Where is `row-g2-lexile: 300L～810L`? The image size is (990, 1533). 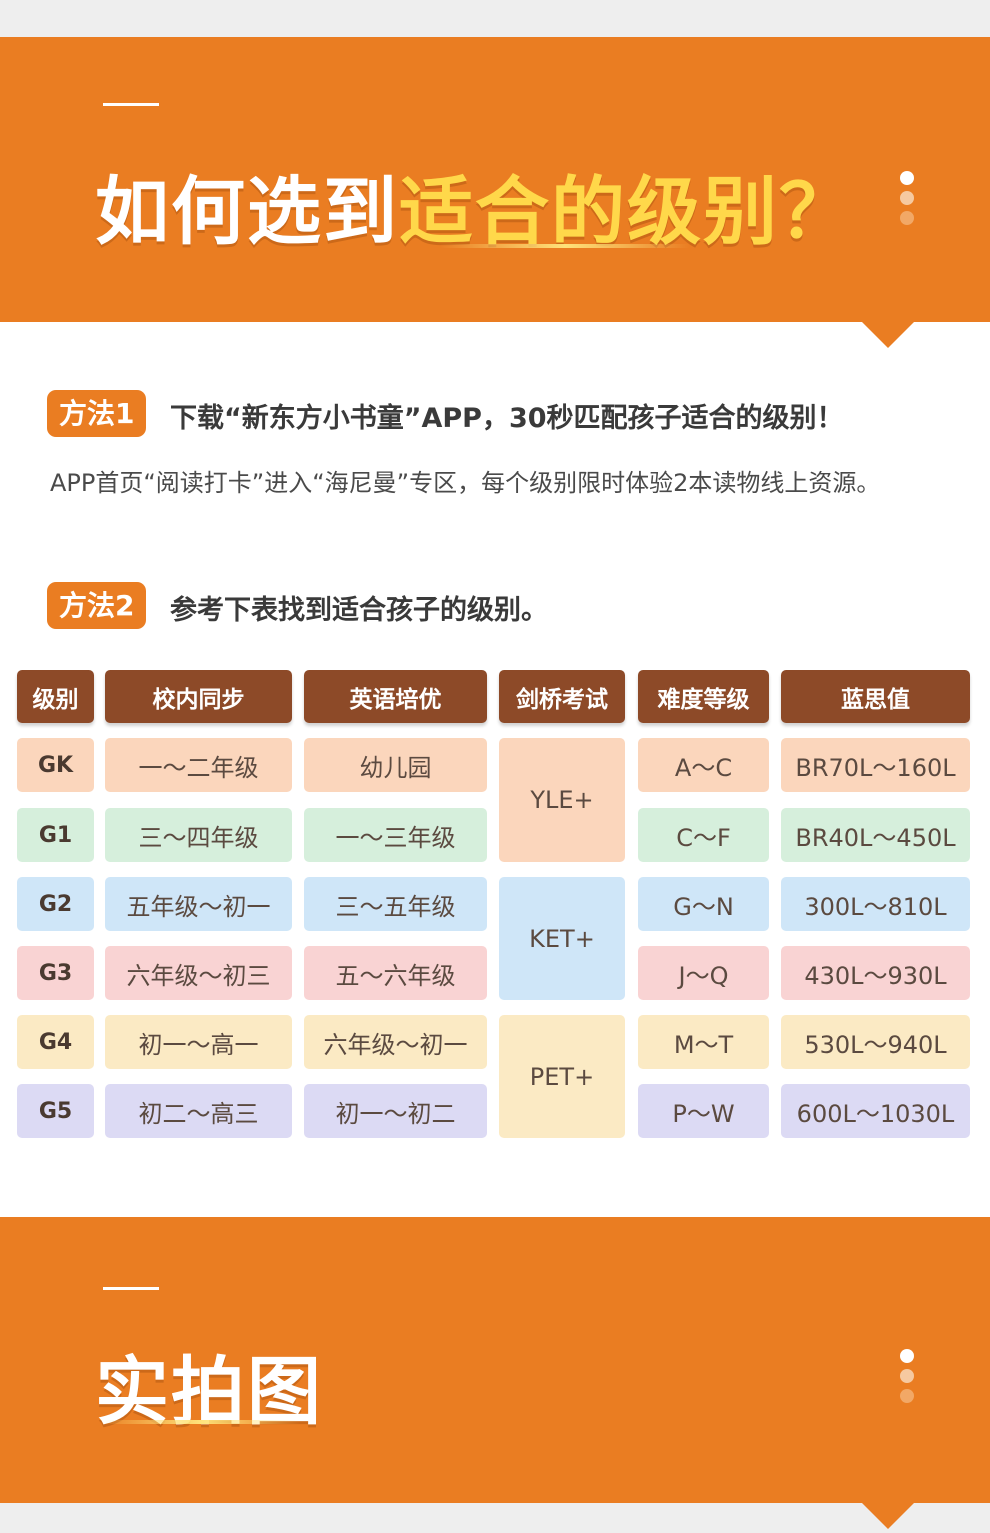
row-g2-lexile: 300L～810L is located at coordinates (875, 904).